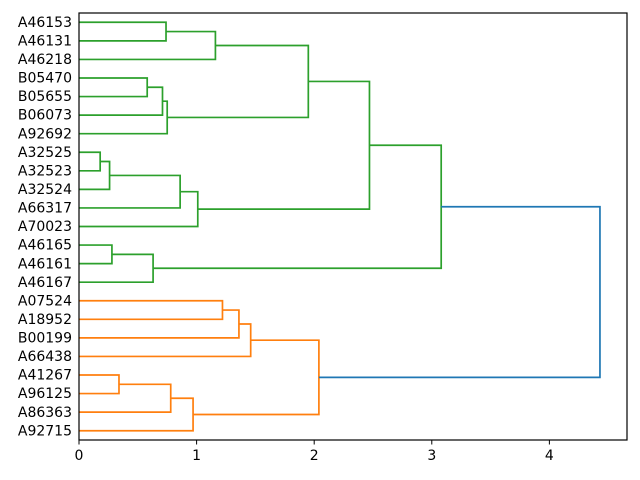  I want to click on leaf-label-a66438: A66438, so click(45, 357).